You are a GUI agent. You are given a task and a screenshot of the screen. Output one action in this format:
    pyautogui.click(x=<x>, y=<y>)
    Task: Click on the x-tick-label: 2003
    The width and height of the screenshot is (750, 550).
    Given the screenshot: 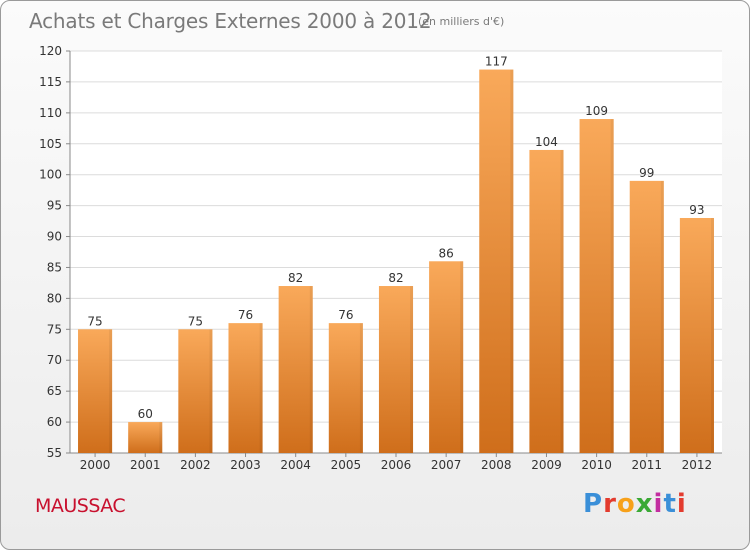 What is the action you would take?
    pyautogui.click(x=245, y=465)
    